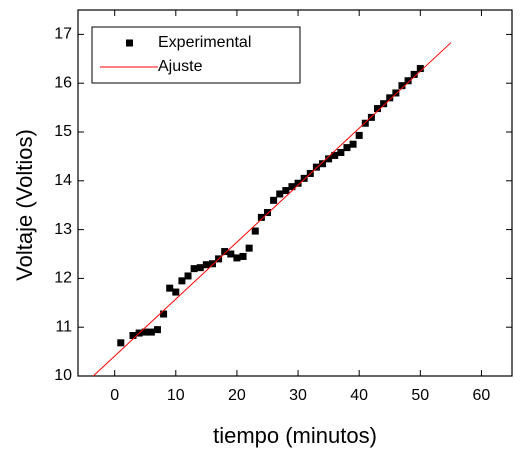 This screenshot has width=526, height=450. What do you see at coordinates (63, 229) in the screenshot?
I see `y-tick-label: 13` at bounding box center [63, 229].